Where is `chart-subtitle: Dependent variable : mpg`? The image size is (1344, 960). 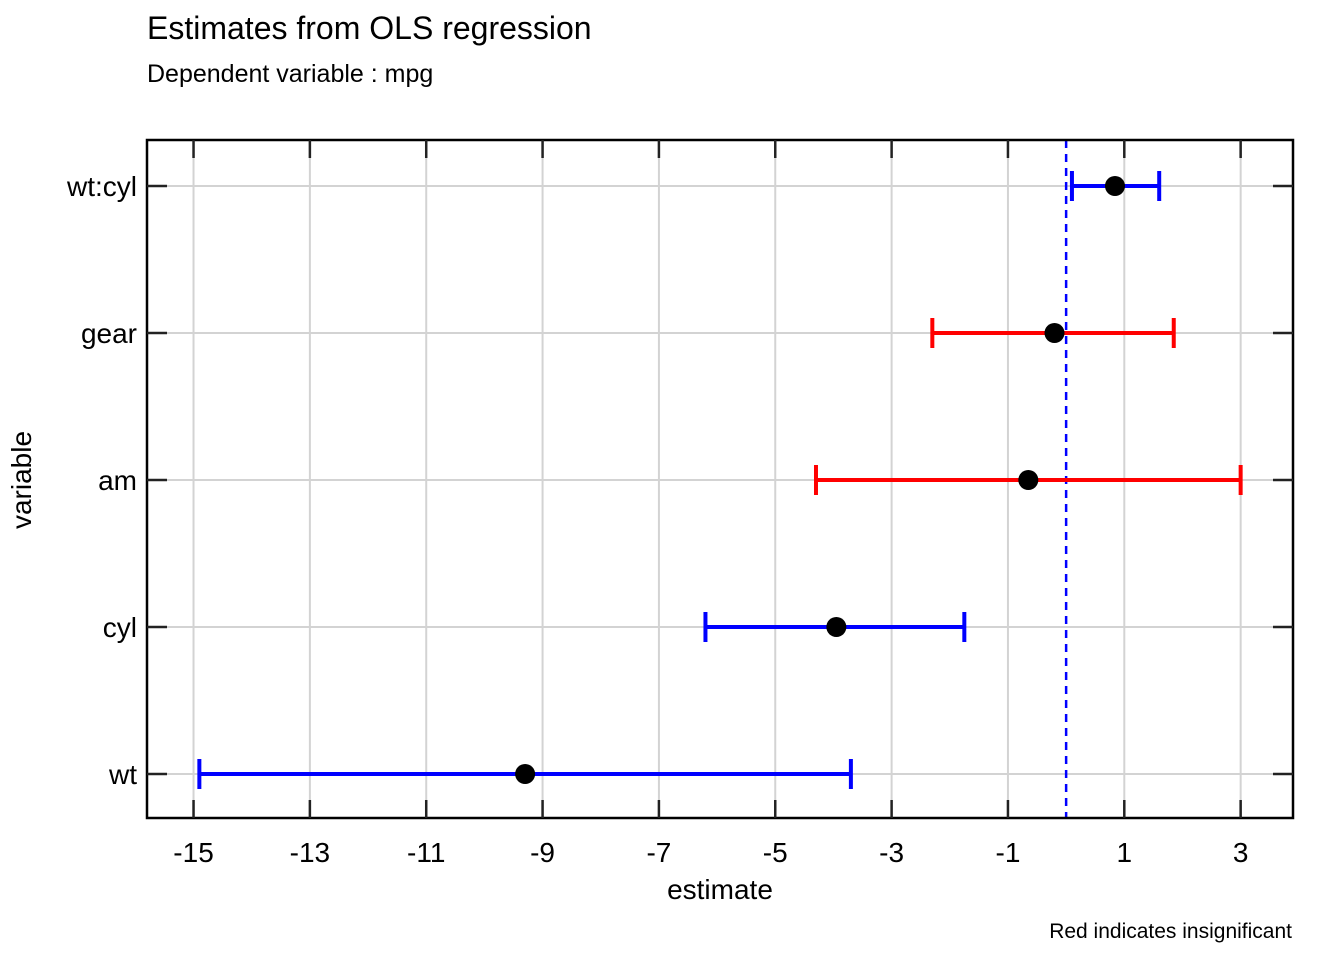 chart-subtitle: Dependent variable : mpg is located at coordinates (290, 74).